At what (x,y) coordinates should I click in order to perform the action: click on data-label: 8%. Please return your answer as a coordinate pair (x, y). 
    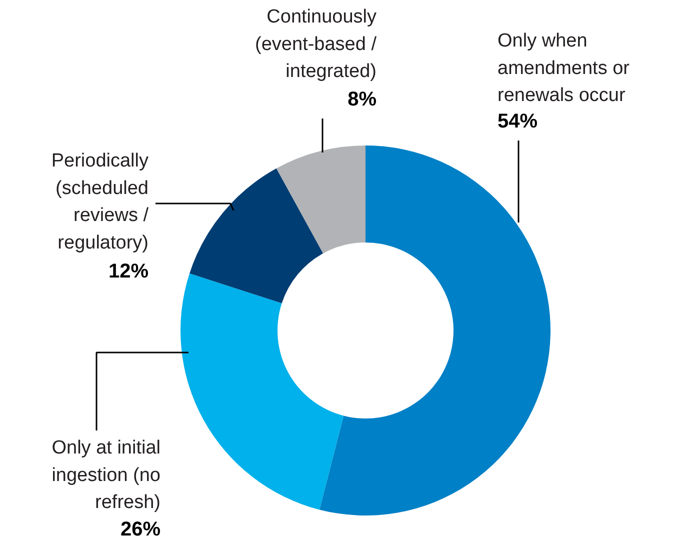
    Looking at the image, I should click on (362, 99).